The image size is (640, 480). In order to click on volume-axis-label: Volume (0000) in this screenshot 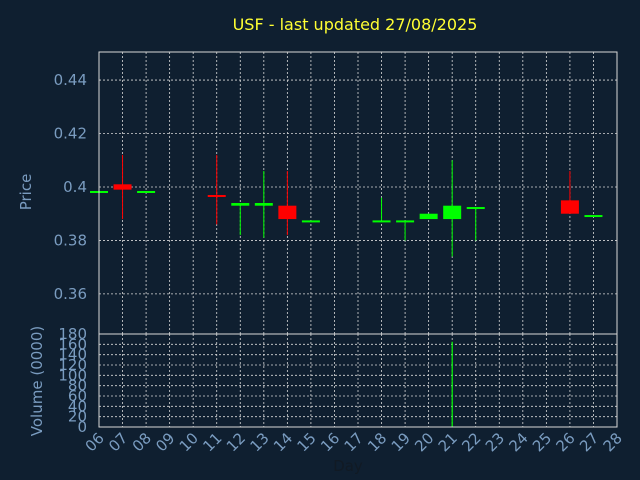, I will do `click(37, 381)`.